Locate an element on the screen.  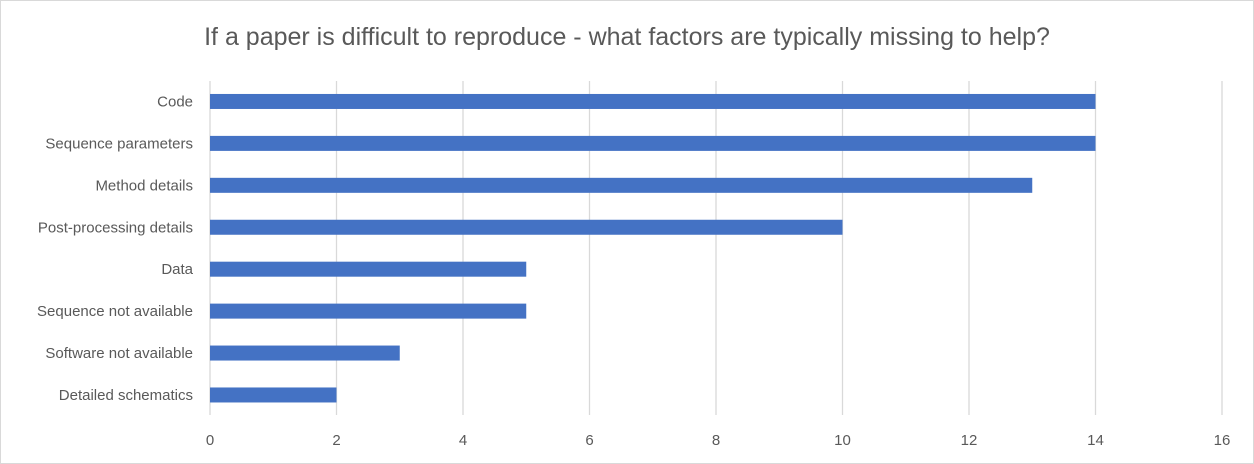
category-label: Method details is located at coordinates (144, 185).